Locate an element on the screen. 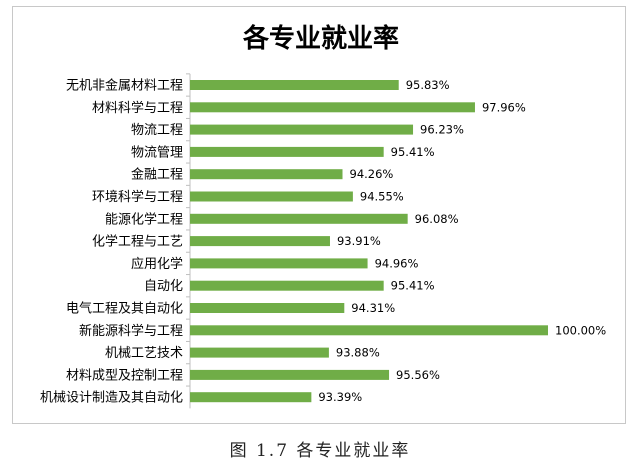 This screenshot has height=465, width=640. category-label: 自动化 is located at coordinates (163, 286).